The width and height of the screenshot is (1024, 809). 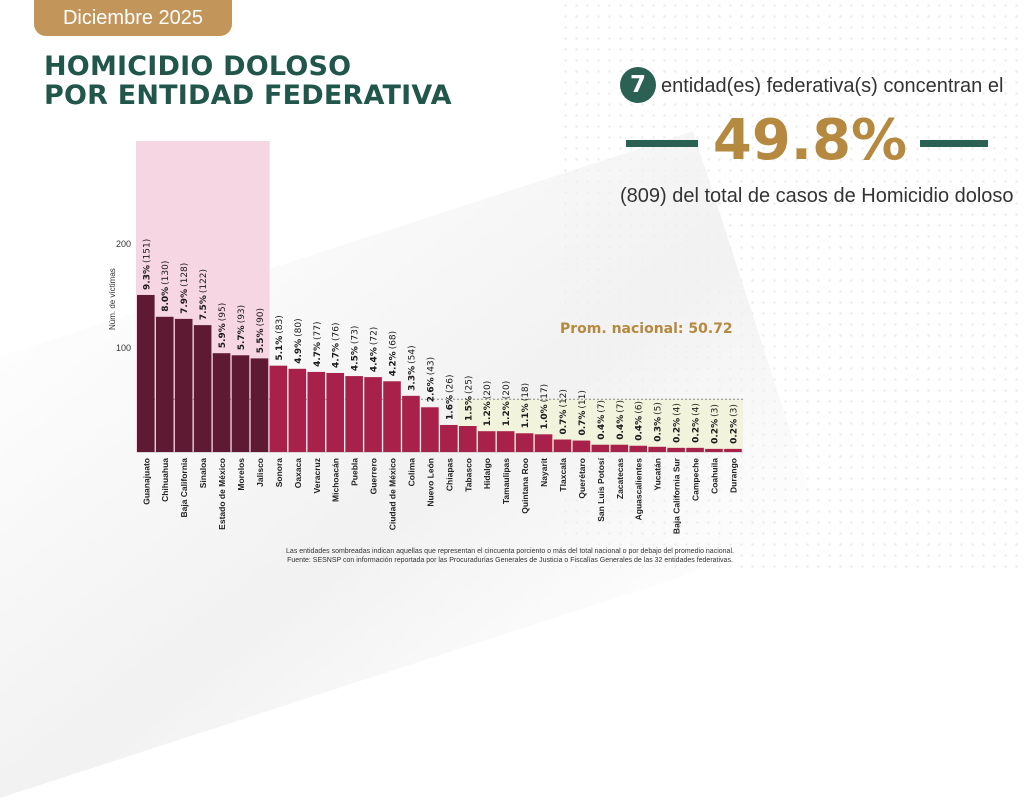 I want to click on category-label-31: Durango, so click(x=733, y=475).